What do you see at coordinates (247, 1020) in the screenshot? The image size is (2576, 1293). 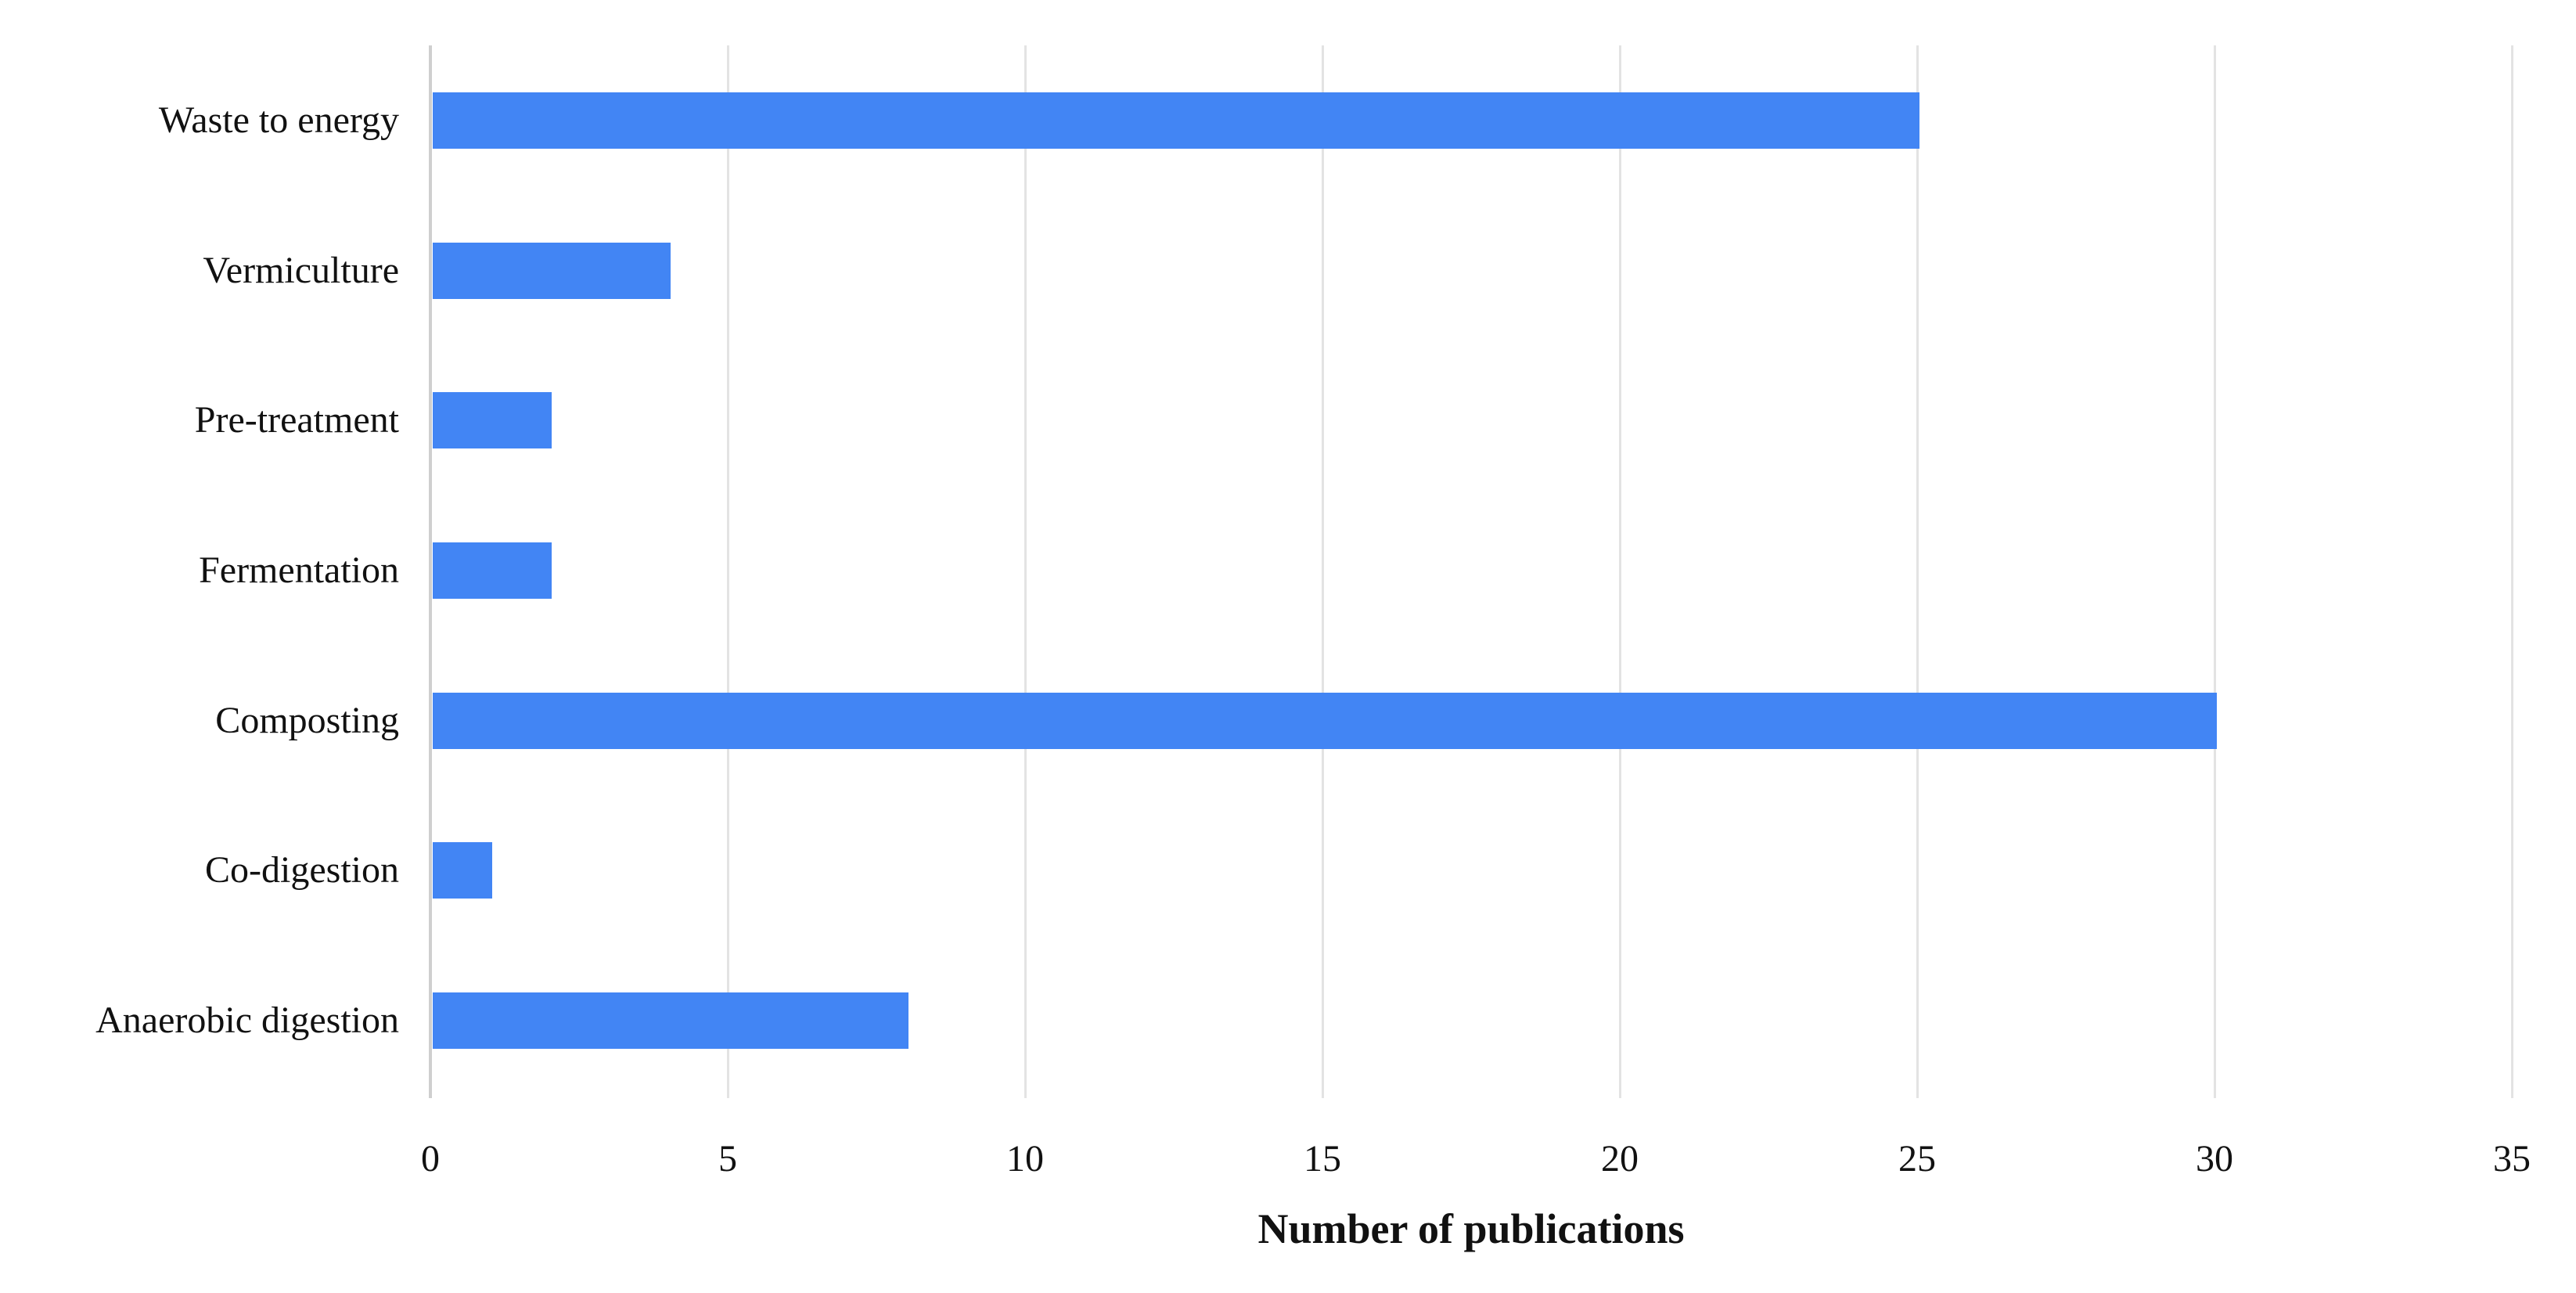 I see `category-label: Anaerobic digestion` at bounding box center [247, 1020].